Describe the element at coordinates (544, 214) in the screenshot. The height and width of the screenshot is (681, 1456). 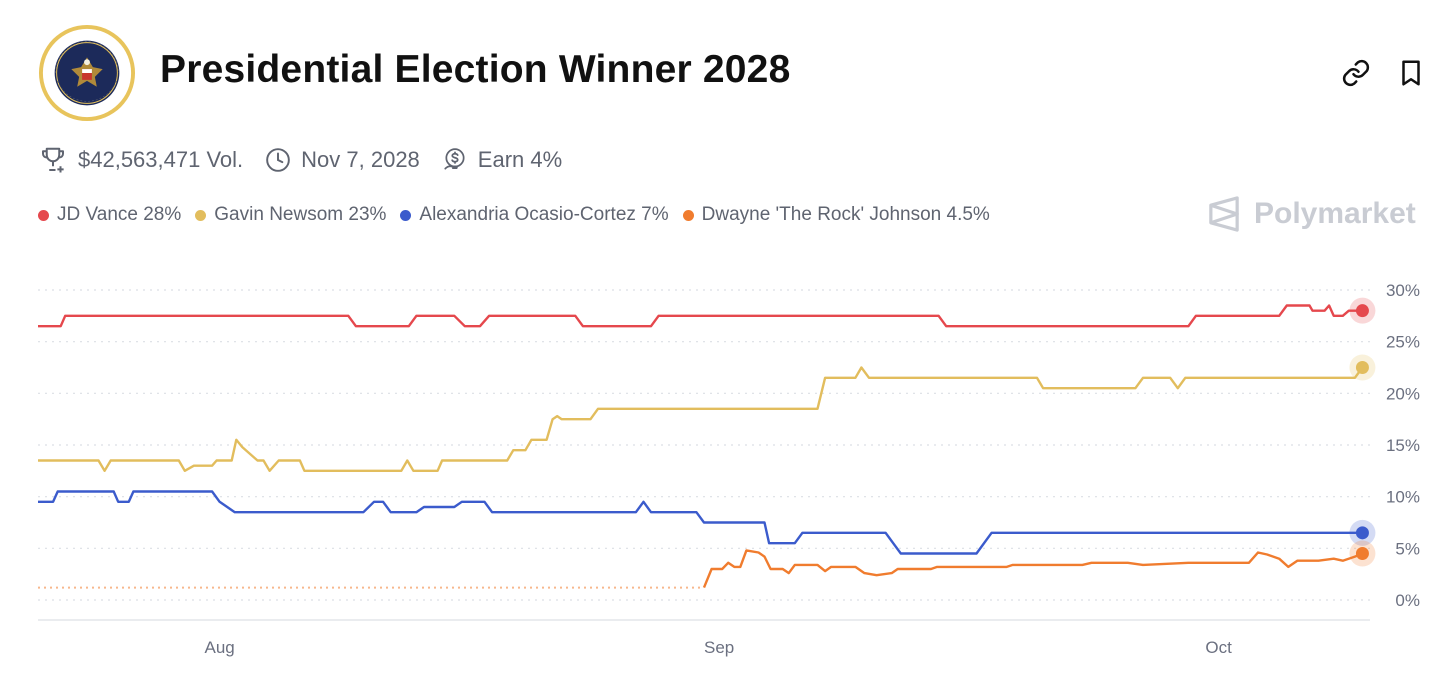
I see `legend-label: Alexandria Ocasio-Cortez 7%` at that location.